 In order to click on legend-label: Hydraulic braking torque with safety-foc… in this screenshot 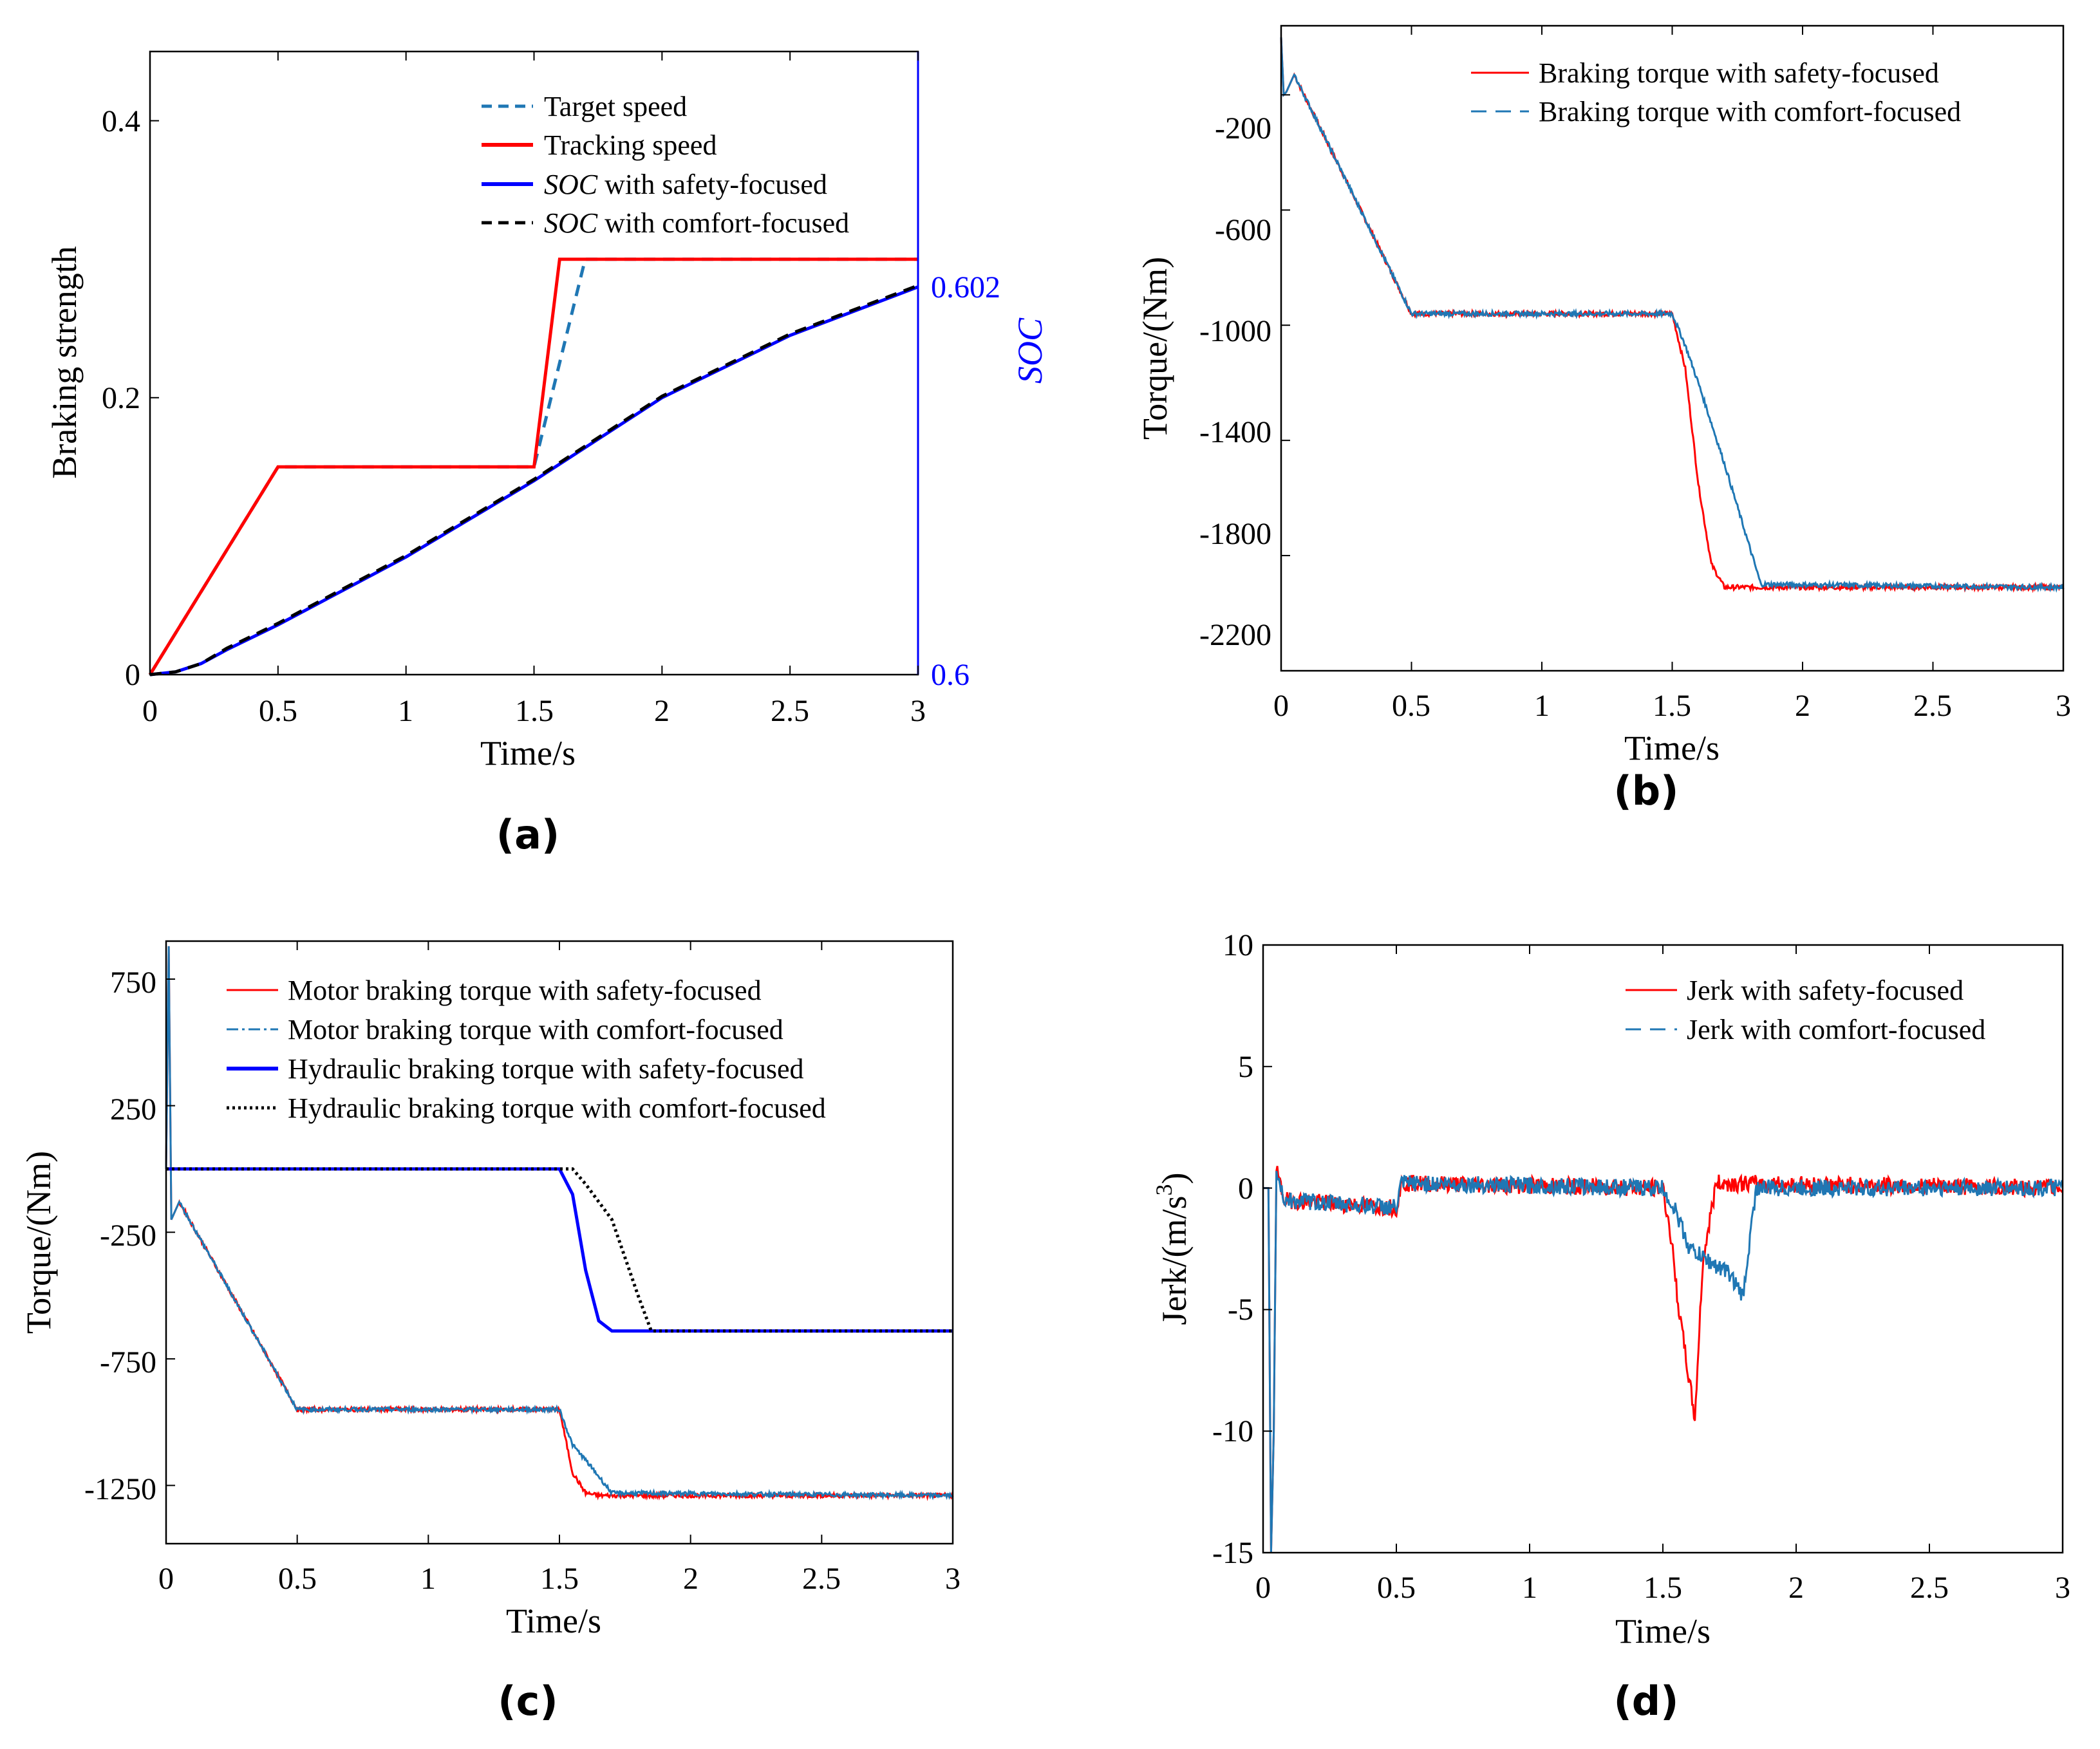, I will do `click(546, 1069)`.